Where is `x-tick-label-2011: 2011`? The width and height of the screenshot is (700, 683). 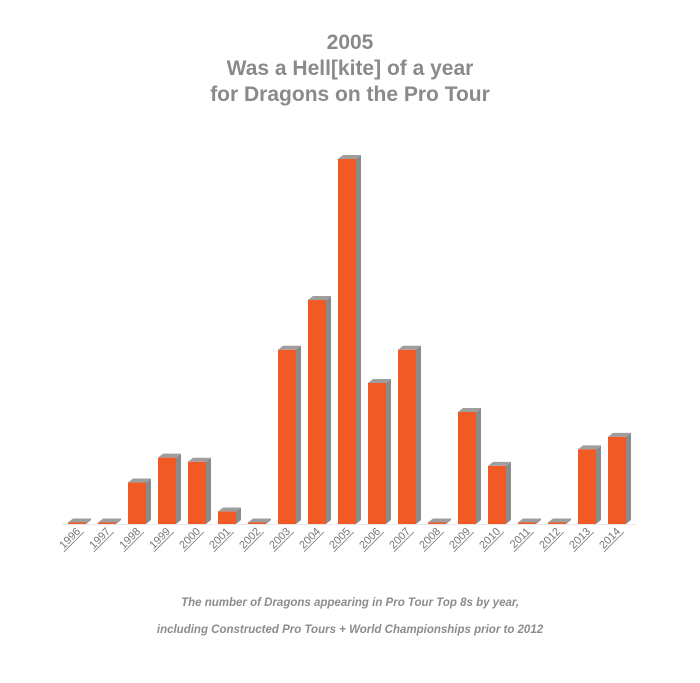
x-tick-label-2011: 2011 is located at coordinates (520, 538).